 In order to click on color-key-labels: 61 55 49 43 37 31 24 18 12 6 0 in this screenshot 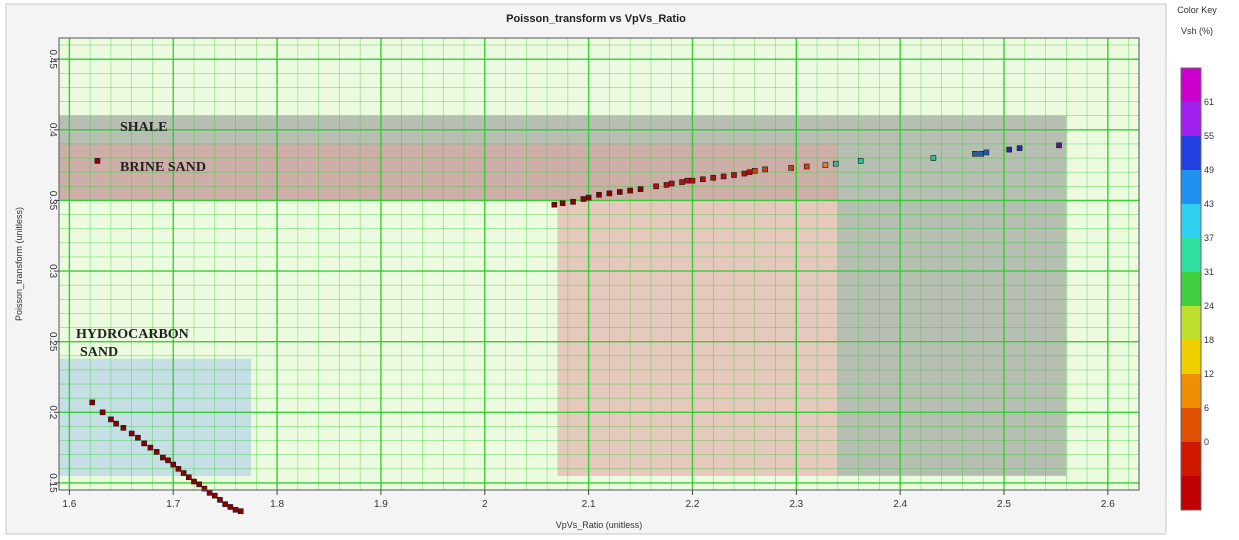, I will do `click(1209, 272)`.